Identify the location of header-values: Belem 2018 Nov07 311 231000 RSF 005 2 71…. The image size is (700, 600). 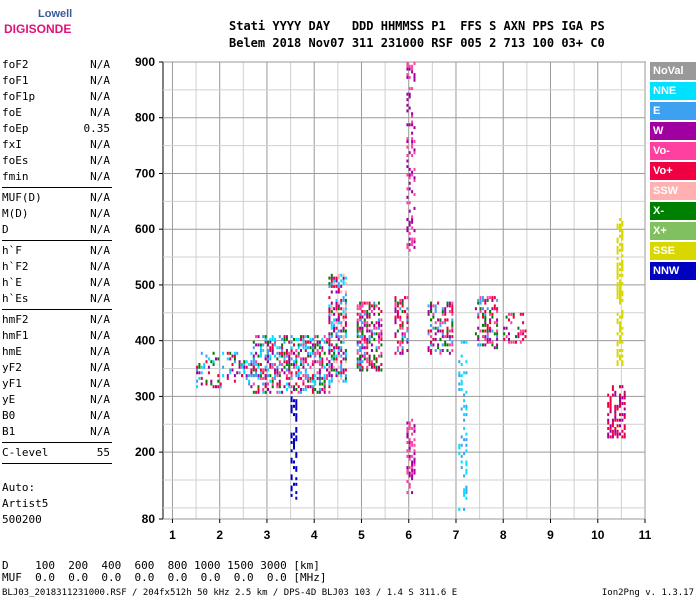
(417, 43).